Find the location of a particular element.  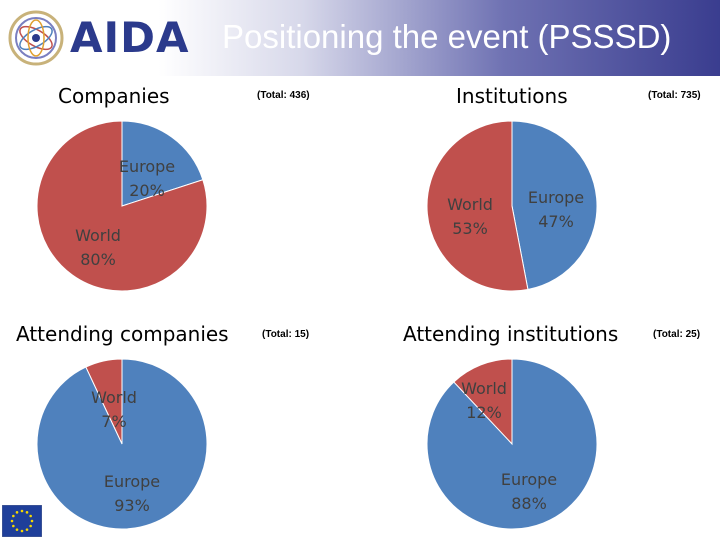

chart-title-attending-companies: Attending companies is located at coordinates (122, 334).